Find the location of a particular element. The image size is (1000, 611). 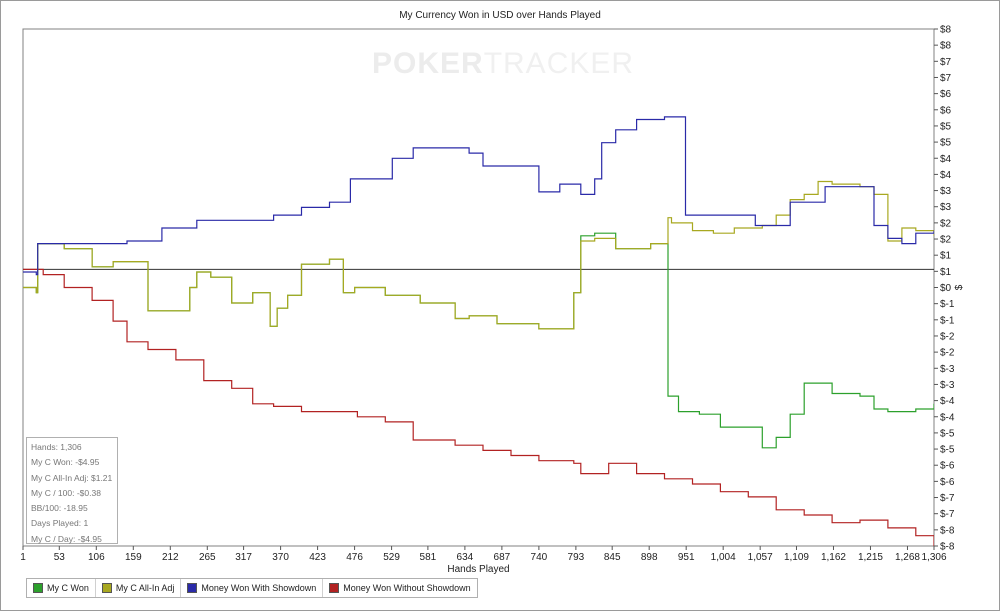

x-tick-label: 529 is located at coordinates (391, 557).